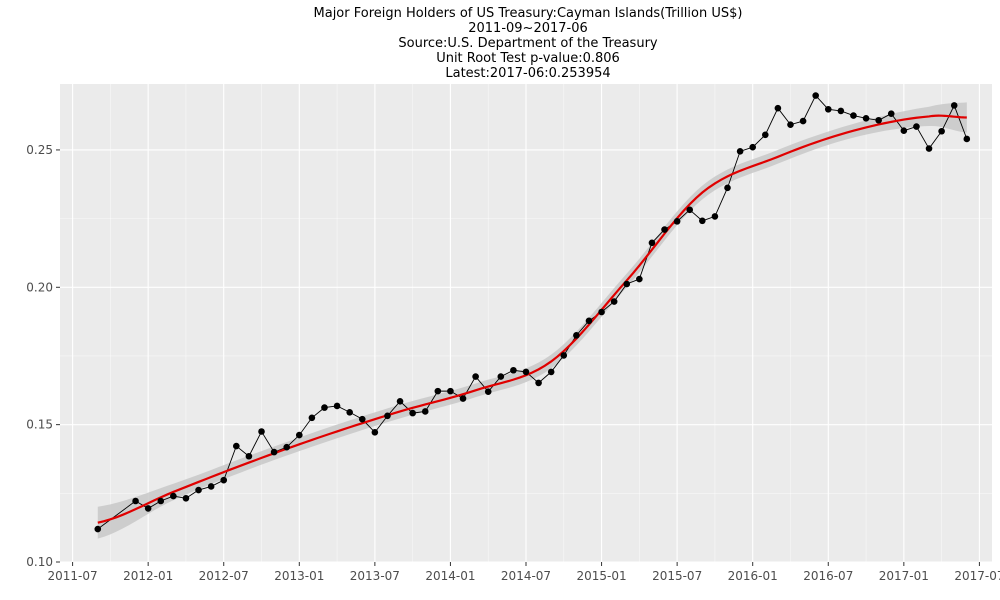  I want to click on x-tick-label: 2013-01, so click(299, 576).